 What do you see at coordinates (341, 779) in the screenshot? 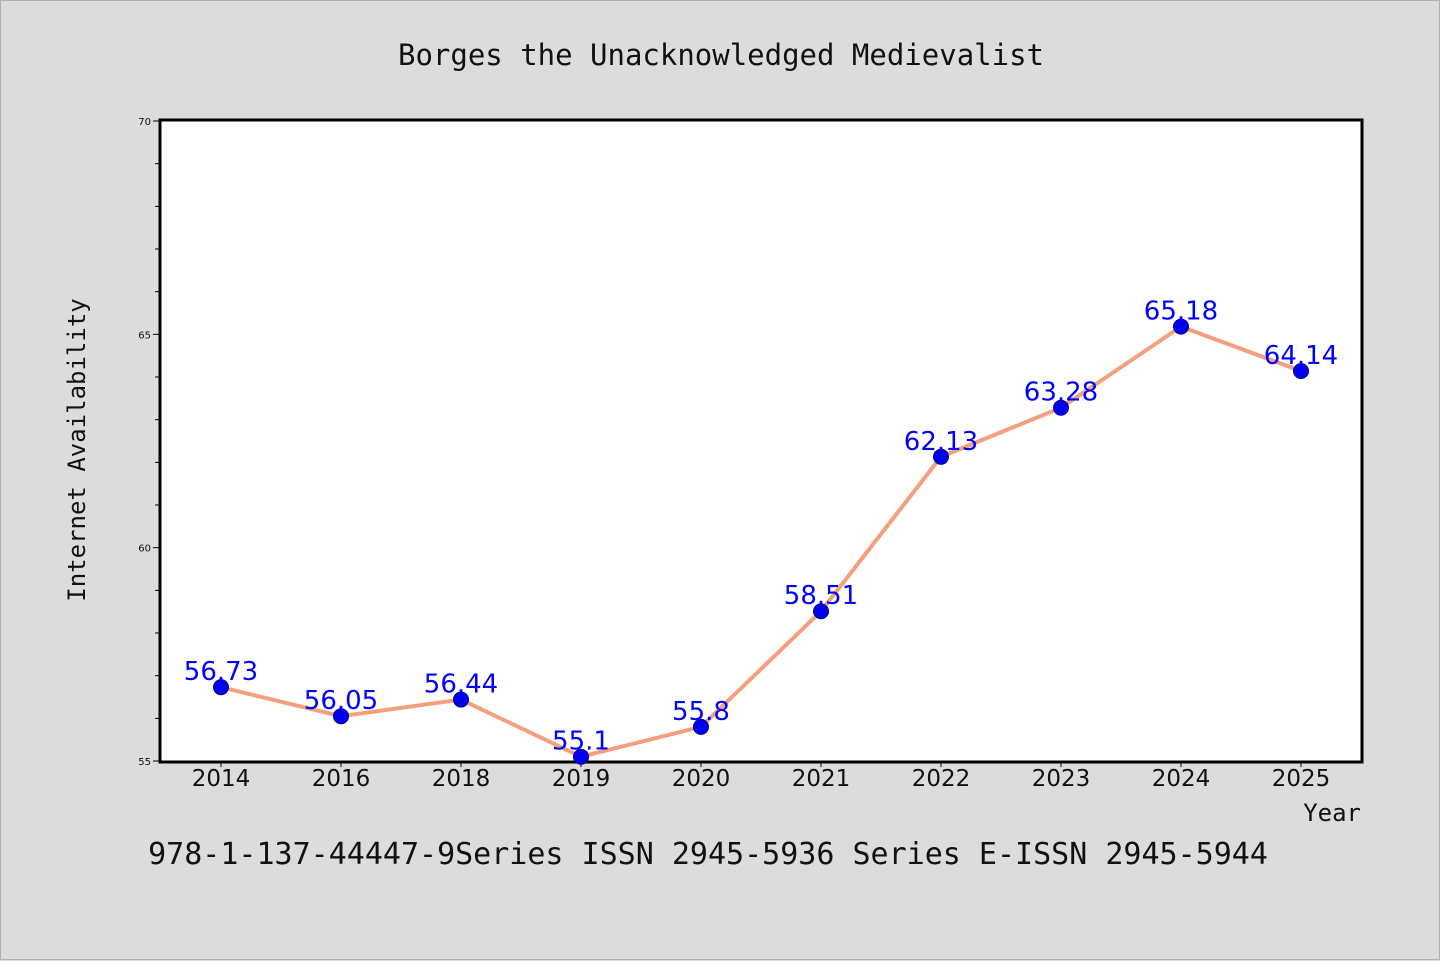
I see `x-tick-label: 2016` at bounding box center [341, 779].